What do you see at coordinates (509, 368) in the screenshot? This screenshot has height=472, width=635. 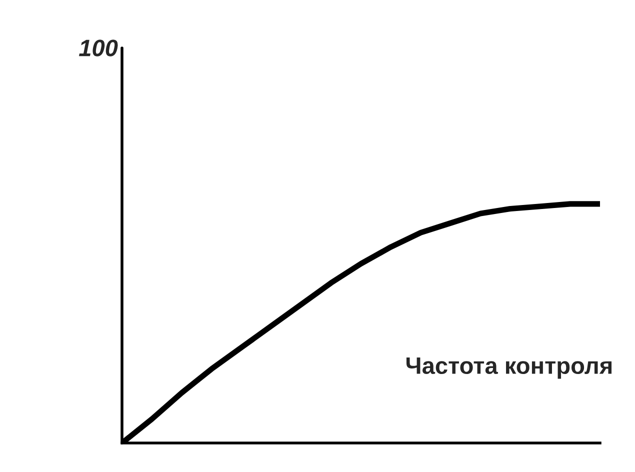 I see `x-axis-title: Частота контроля` at bounding box center [509, 368].